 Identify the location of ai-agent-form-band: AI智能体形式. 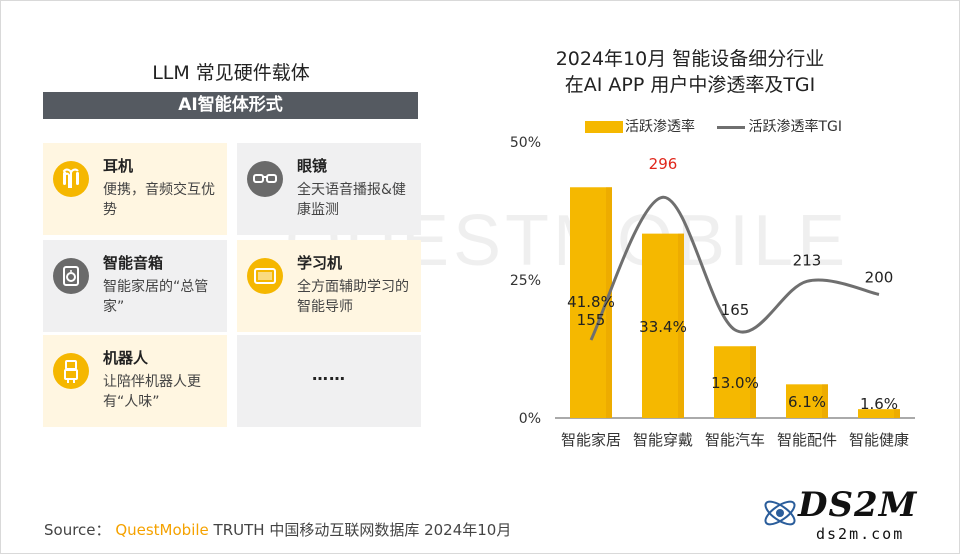
(230, 105).